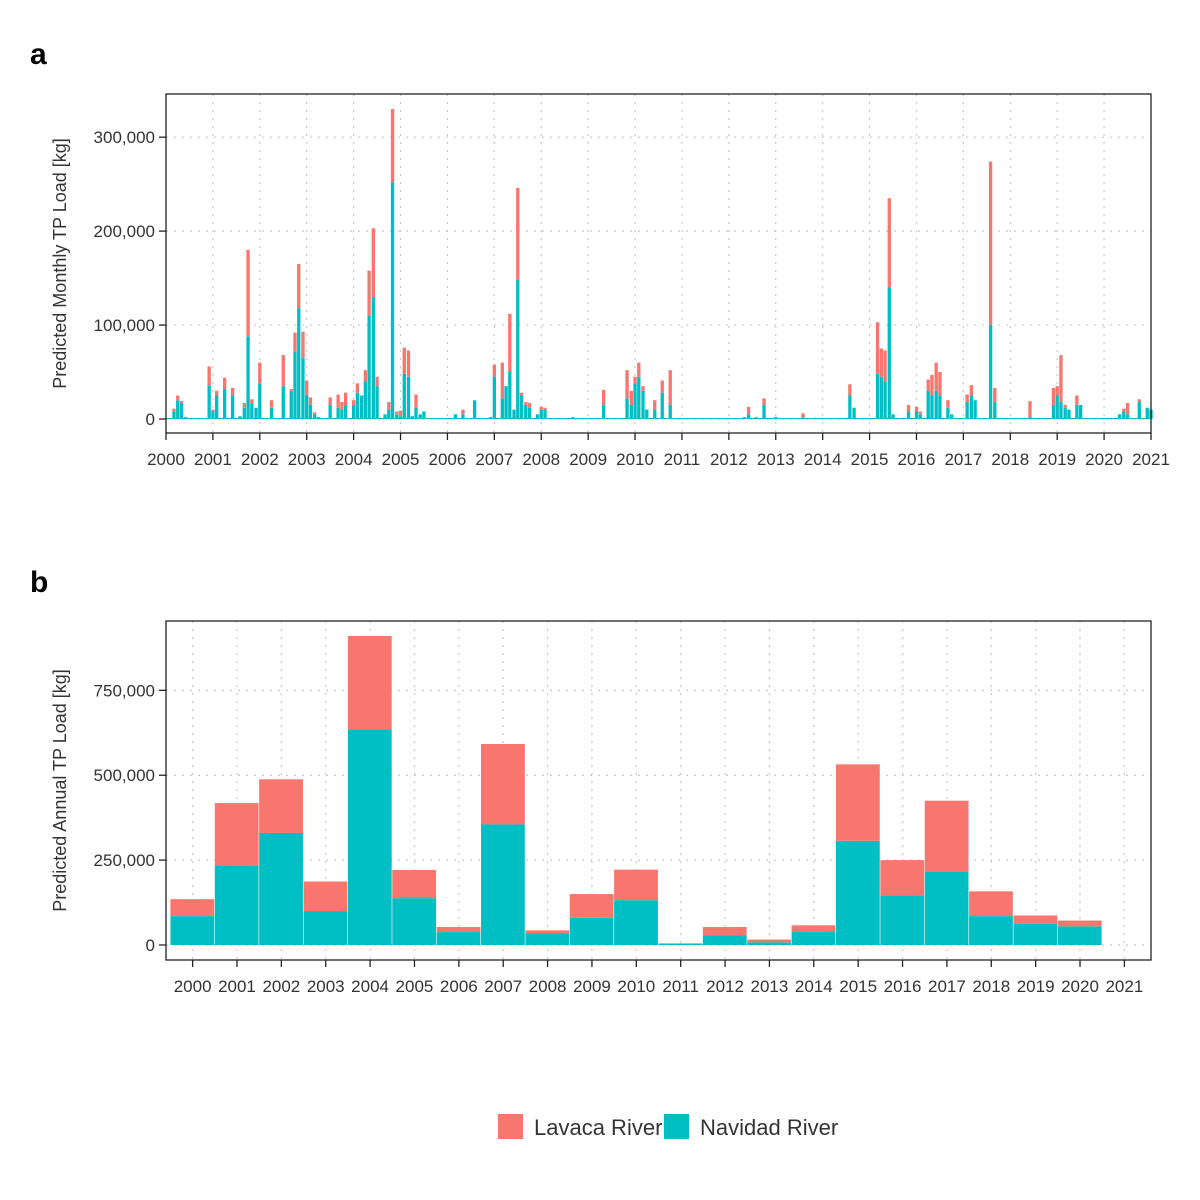 The image size is (1200, 1200). Describe the element at coordinates (39, 582) in the screenshot. I see `panel-label-b: b` at that location.